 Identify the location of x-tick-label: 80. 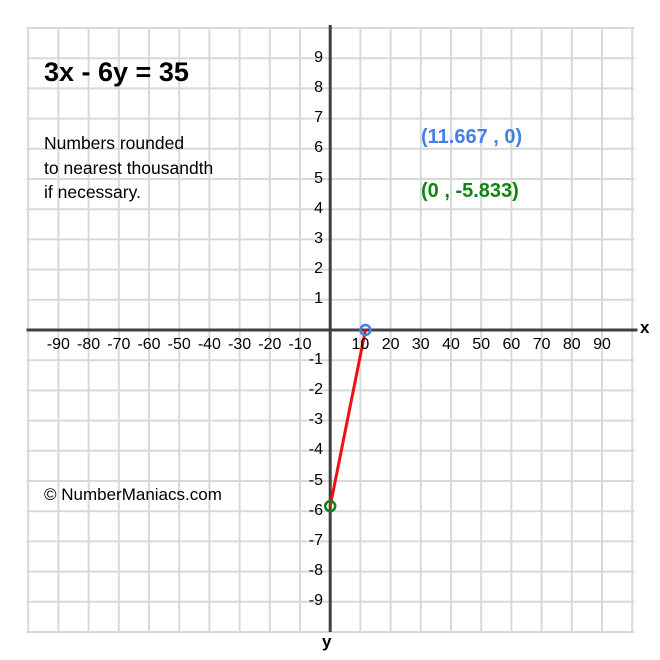
(571, 344).